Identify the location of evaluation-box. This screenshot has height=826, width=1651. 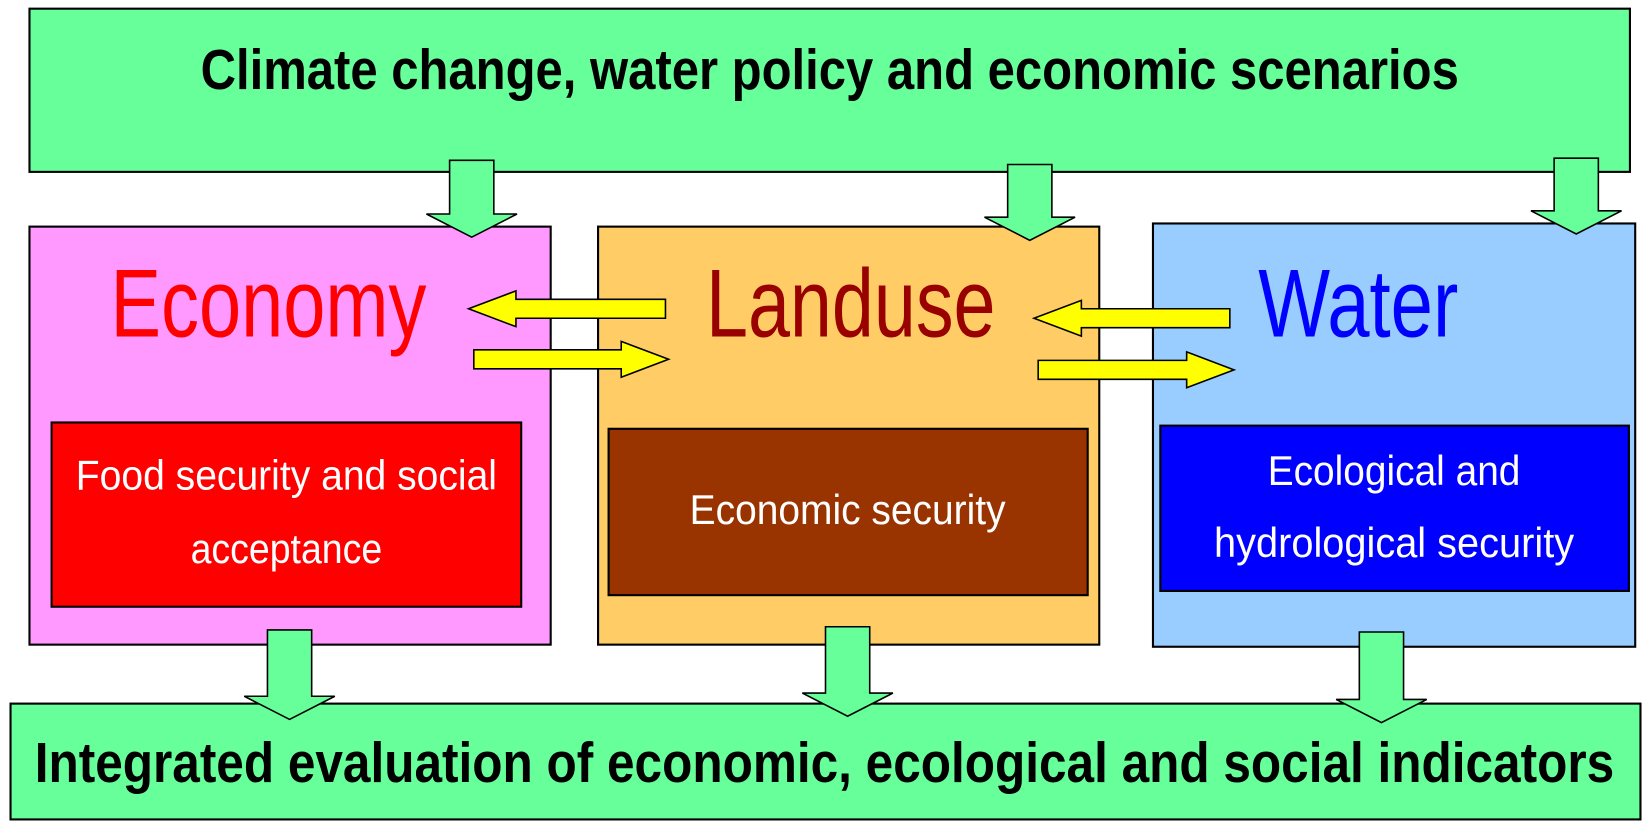
(825, 761).